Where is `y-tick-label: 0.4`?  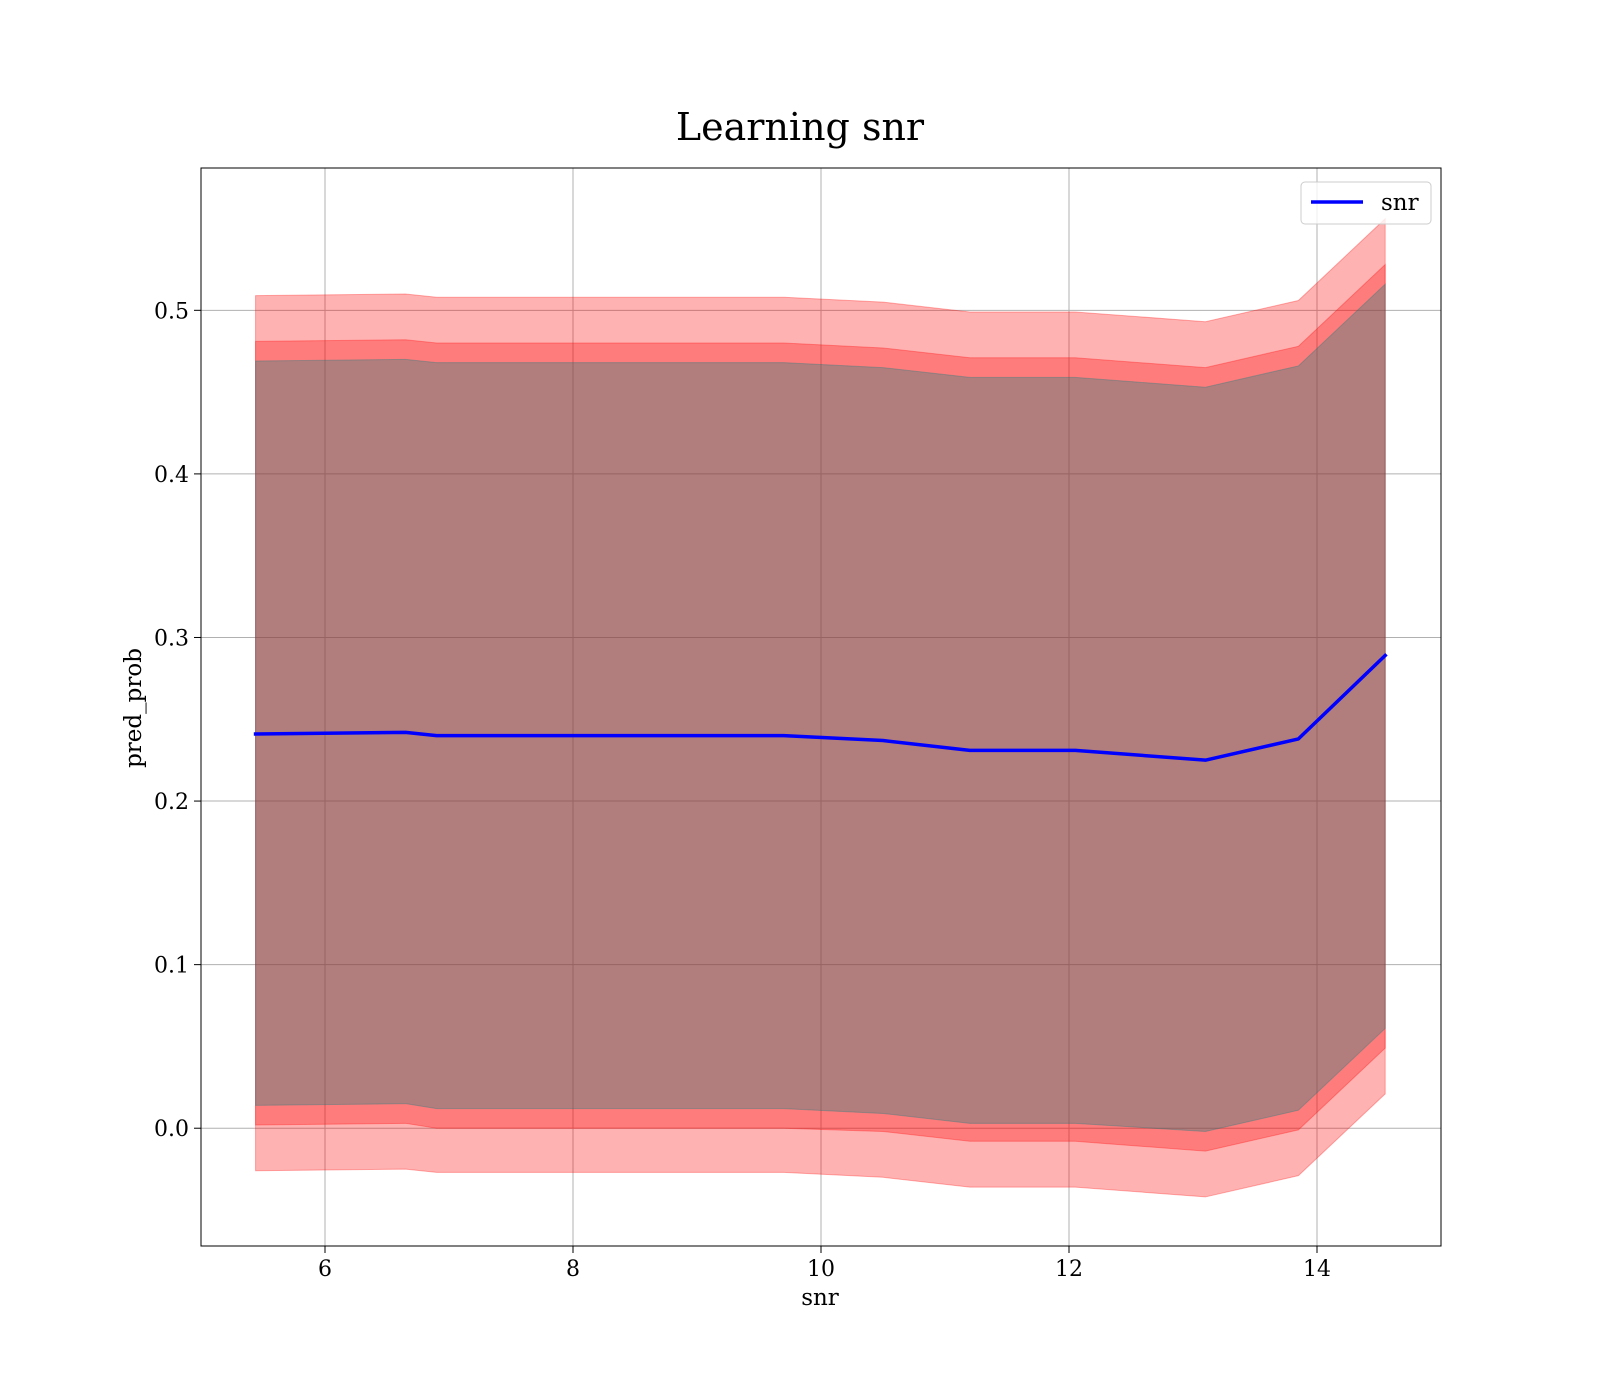
y-tick-label: 0.4 is located at coordinates (171, 475).